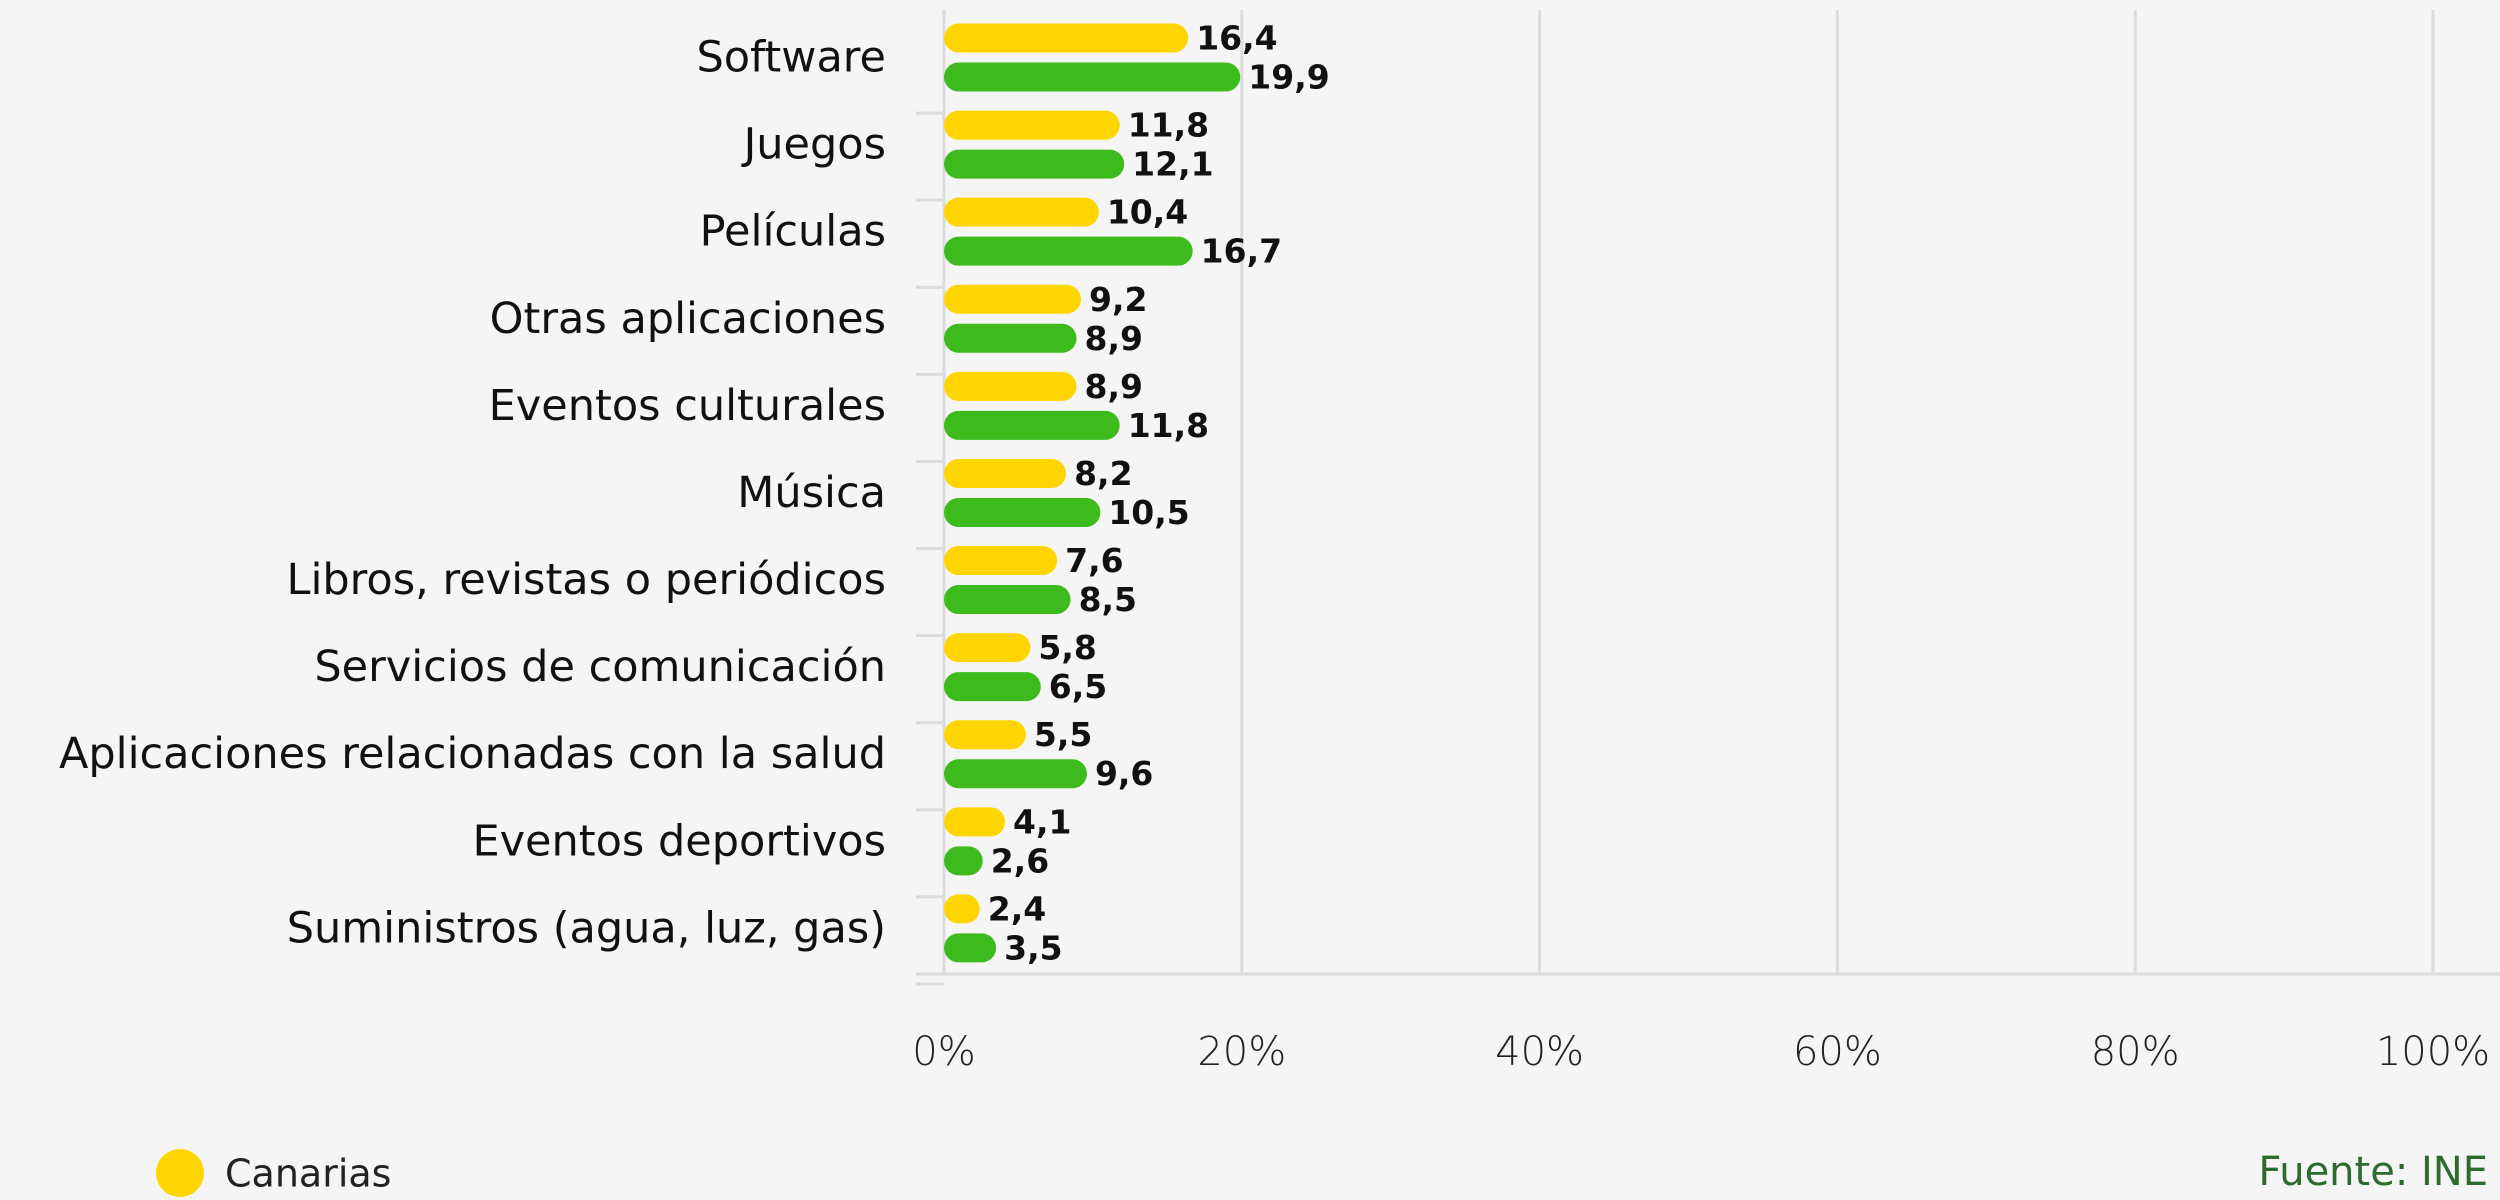  Describe the element at coordinates (793, 232) in the screenshot. I see `category-label: Películas` at that location.